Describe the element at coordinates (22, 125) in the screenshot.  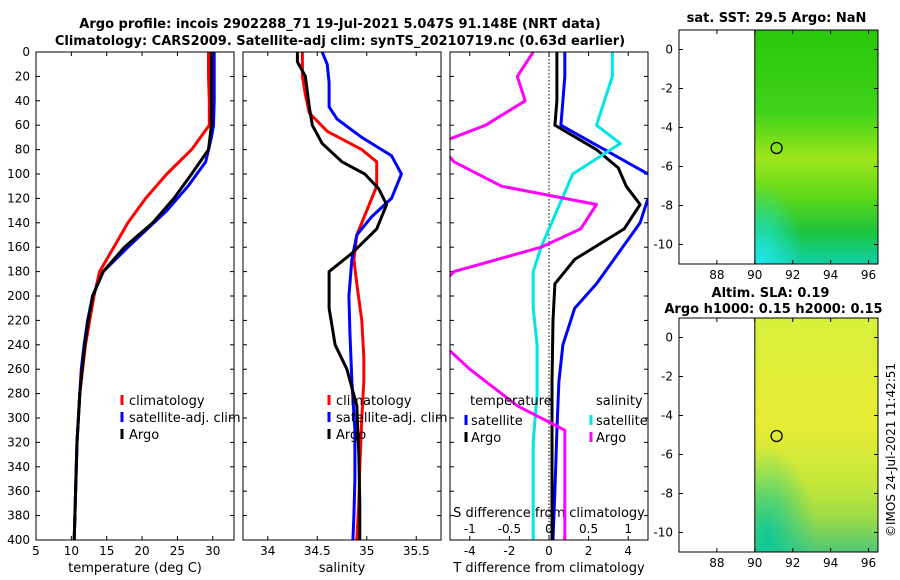
I see `depth-tick-label: 60` at that location.